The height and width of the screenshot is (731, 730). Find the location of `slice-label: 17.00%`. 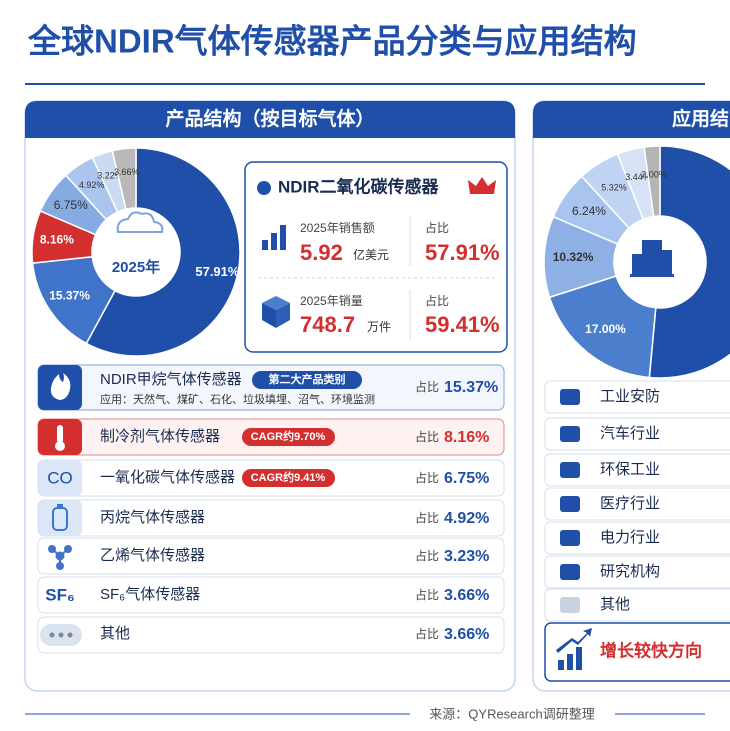

slice-label: 17.00% is located at coordinates (605, 329).